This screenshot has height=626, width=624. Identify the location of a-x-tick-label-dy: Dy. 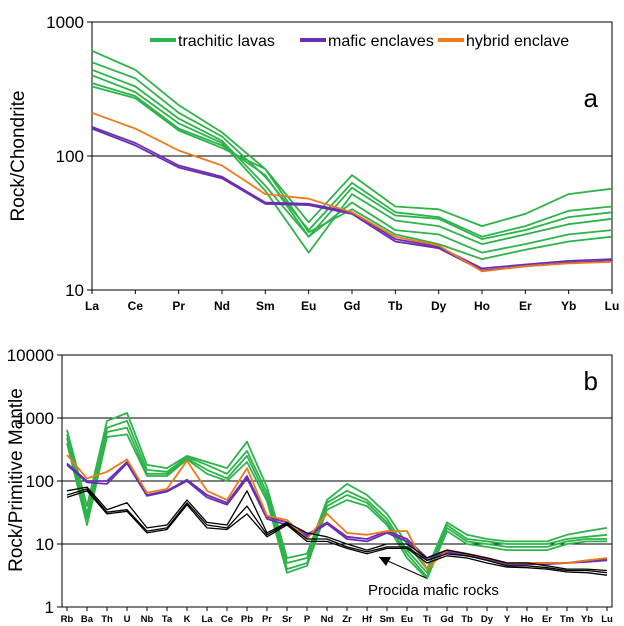
(439, 306).